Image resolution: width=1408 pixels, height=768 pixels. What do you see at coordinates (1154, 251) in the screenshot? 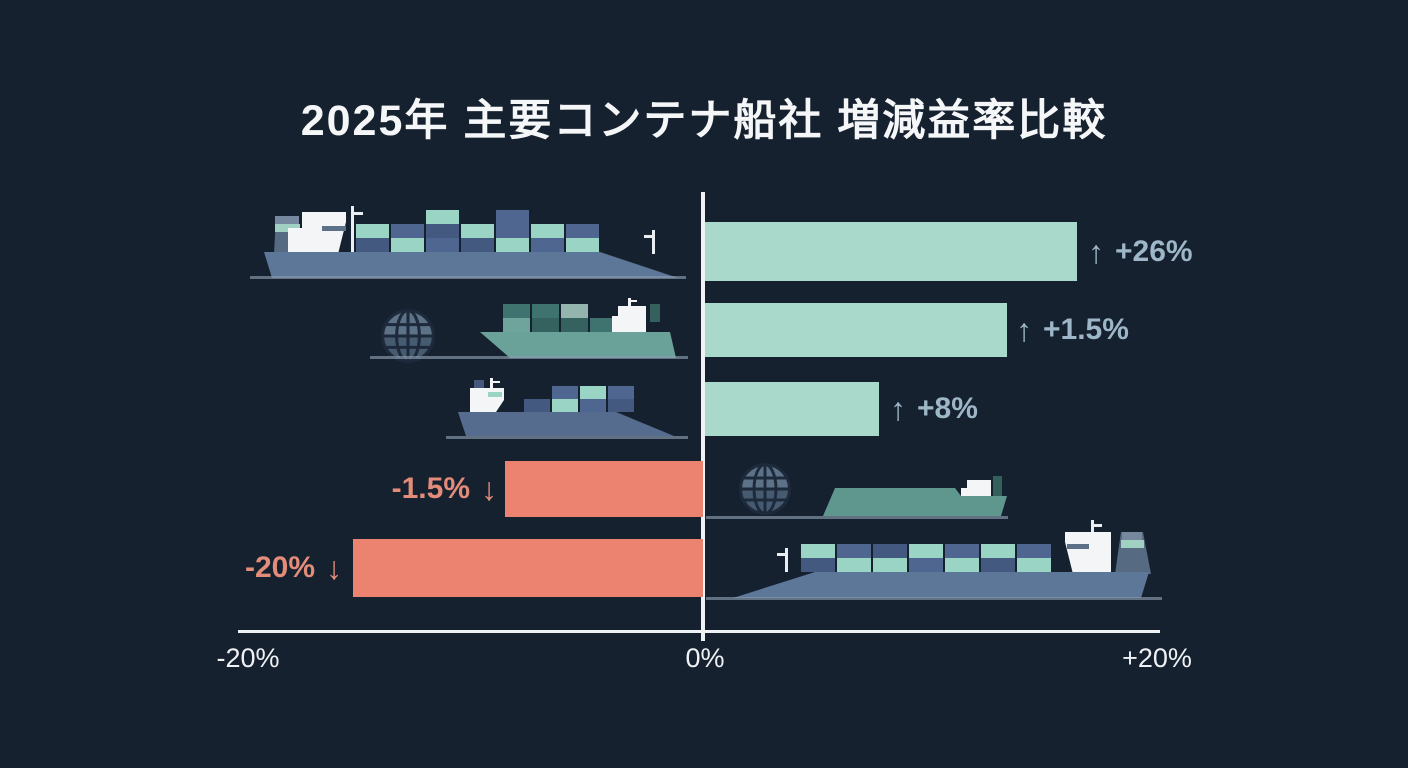
I see `value-text: +26%` at bounding box center [1154, 251].